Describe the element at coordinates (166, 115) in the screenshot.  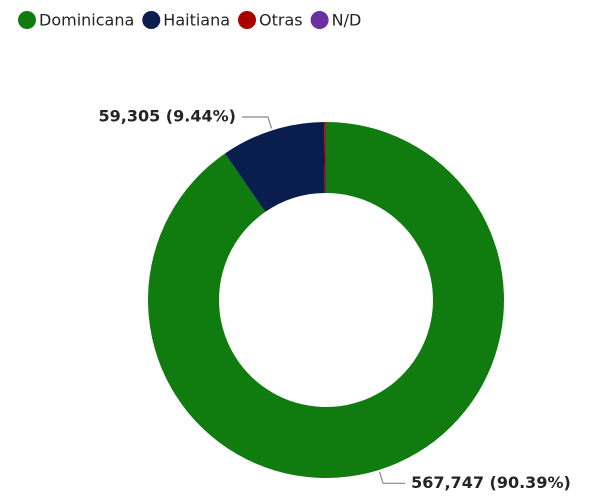
I see `data-label: 59,305 (9.44%)` at that location.